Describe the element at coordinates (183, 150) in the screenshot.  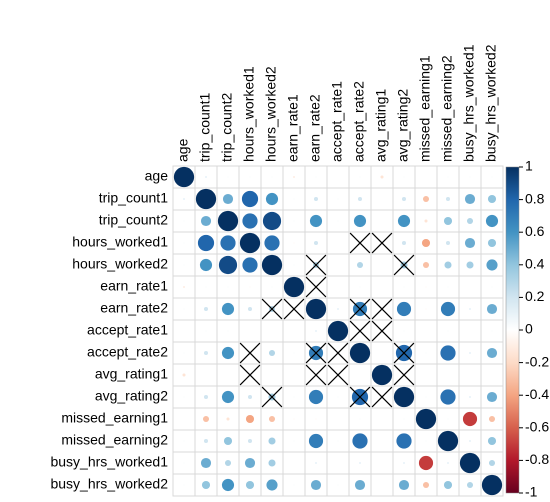
I see `column-label: age` at that location.